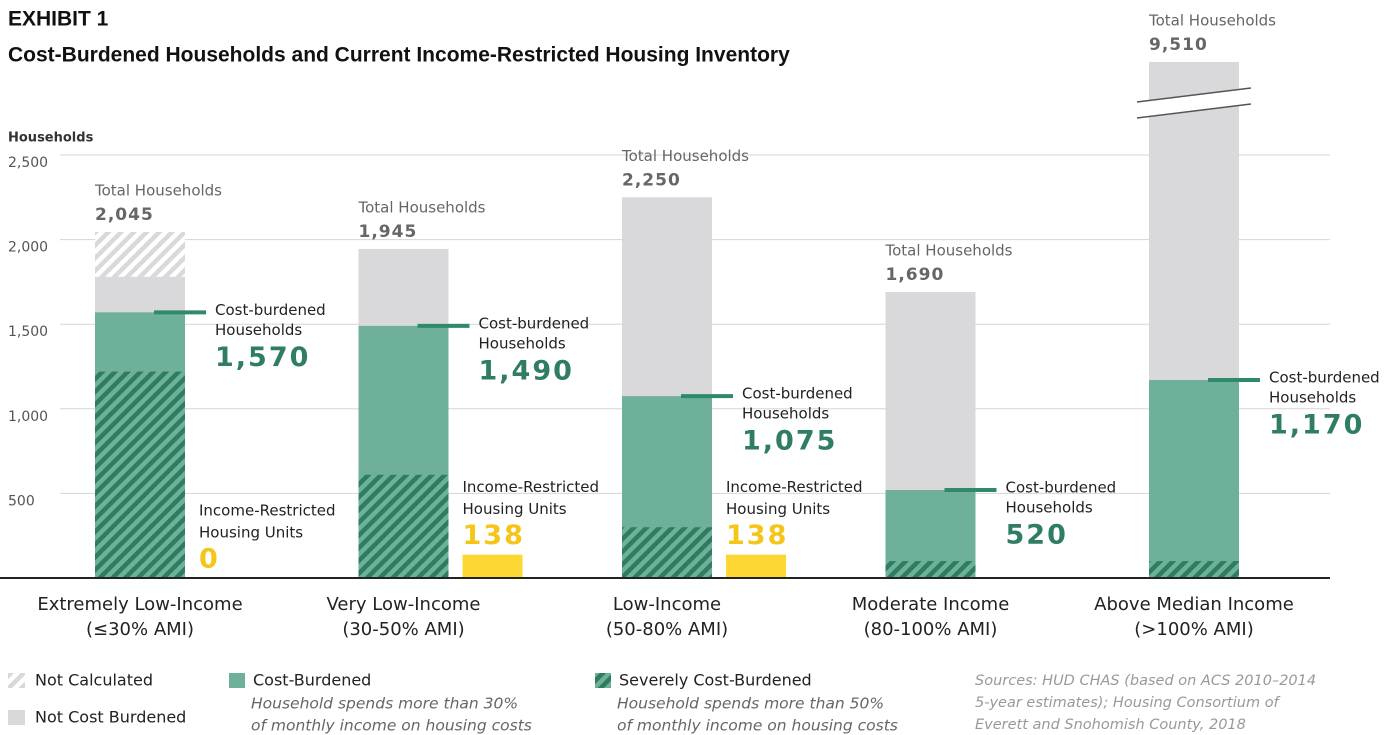 The width and height of the screenshot is (1400, 735). I want to click on y-tick-label: 2,000, so click(28, 248).